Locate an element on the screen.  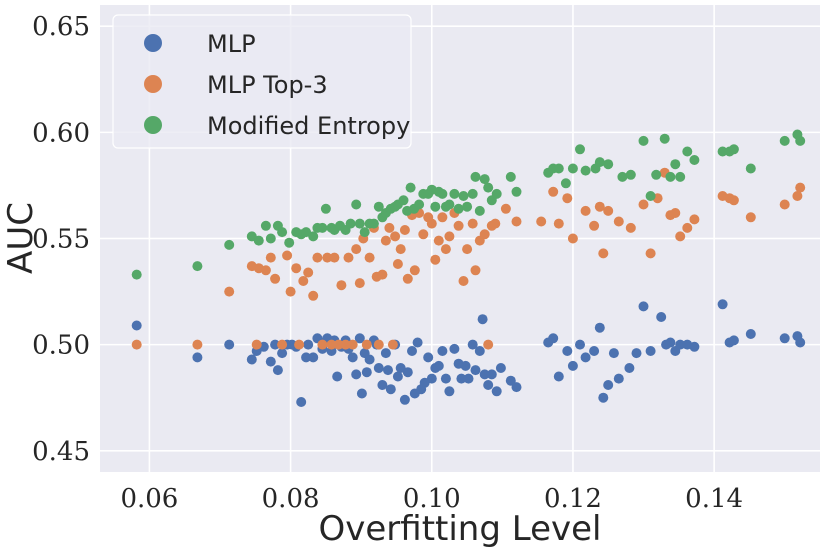
x-axis-ticks: 0.06 0.08 0.10 0.12 0.14 is located at coordinates (431, 499).